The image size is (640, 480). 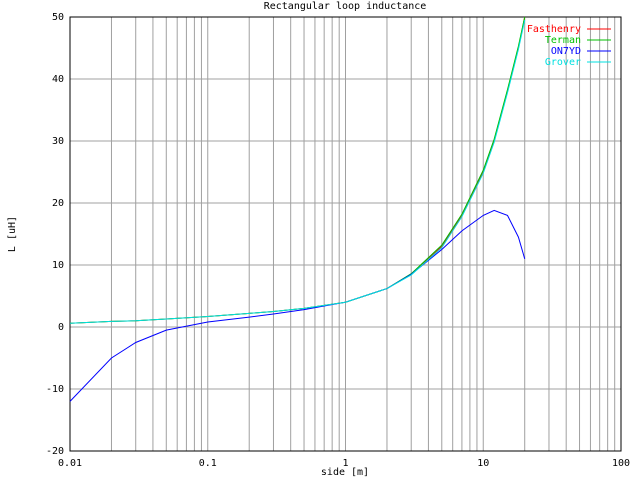 What do you see at coordinates (345, 463) in the screenshot?
I see `x-tick-label: 1` at bounding box center [345, 463].